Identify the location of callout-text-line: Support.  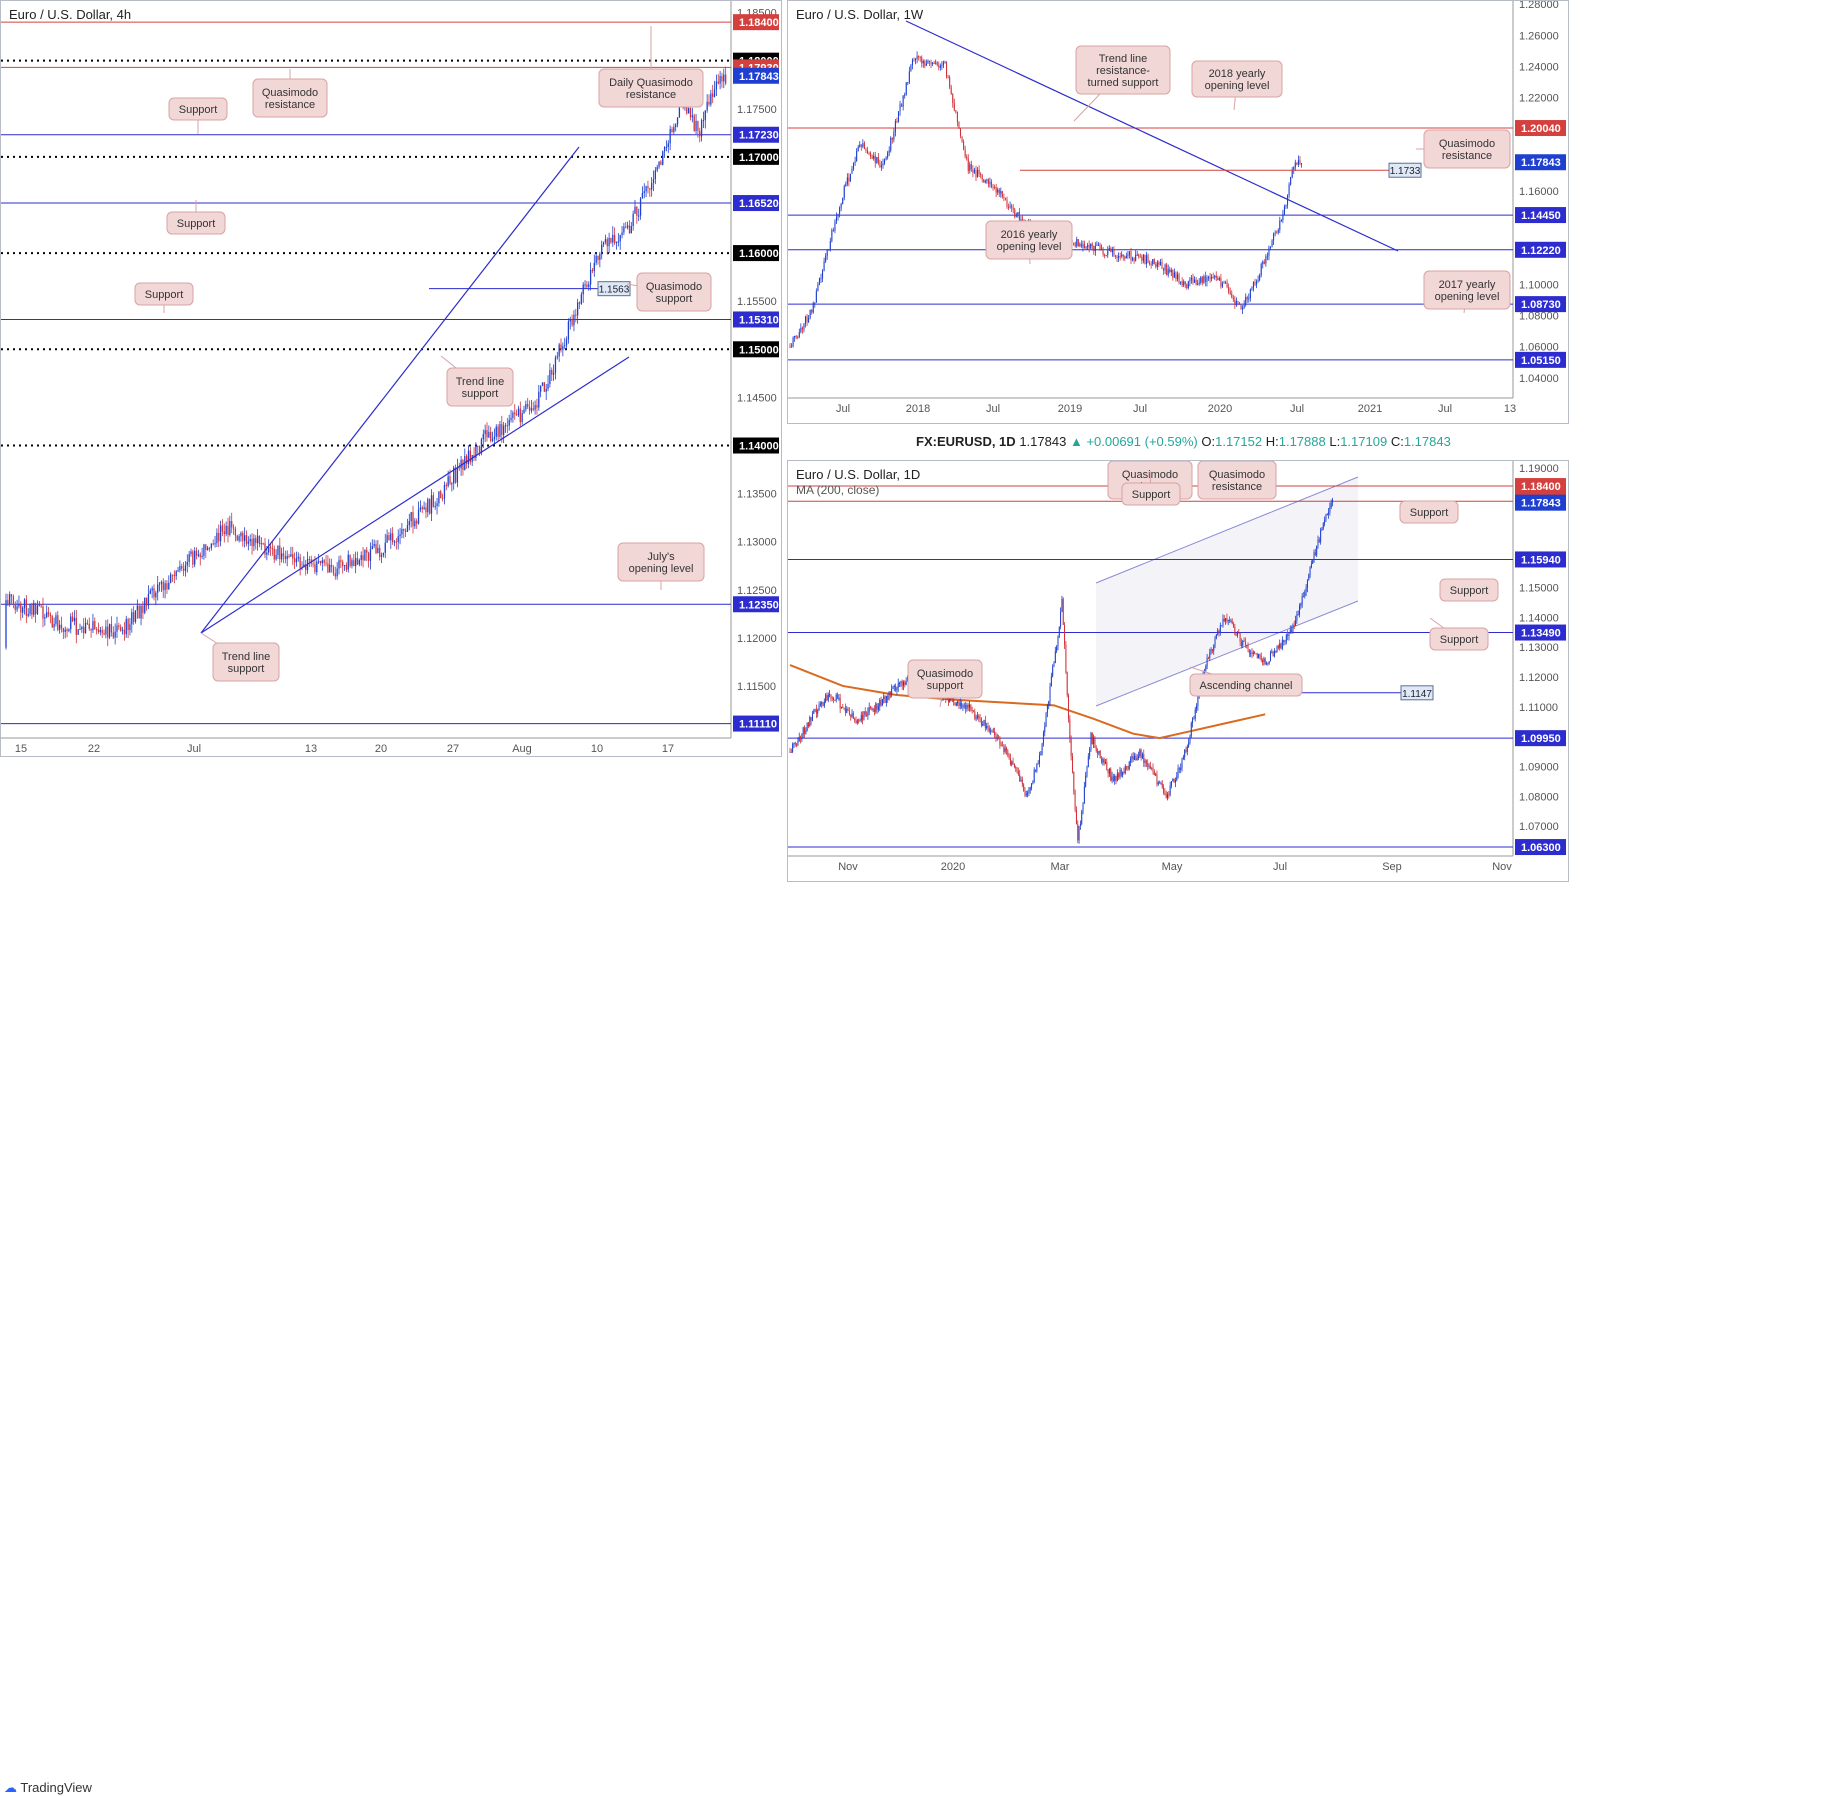
(1429, 513).